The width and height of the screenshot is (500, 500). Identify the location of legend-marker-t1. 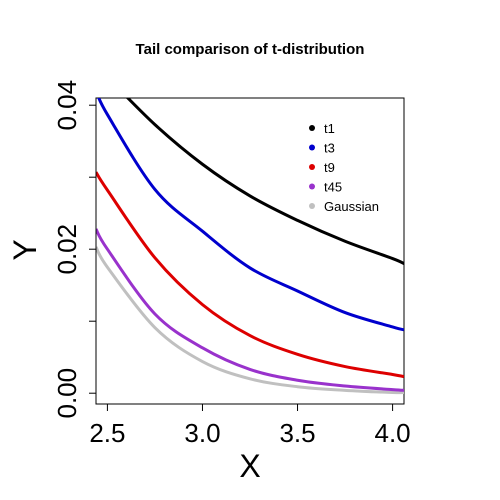
(312, 128).